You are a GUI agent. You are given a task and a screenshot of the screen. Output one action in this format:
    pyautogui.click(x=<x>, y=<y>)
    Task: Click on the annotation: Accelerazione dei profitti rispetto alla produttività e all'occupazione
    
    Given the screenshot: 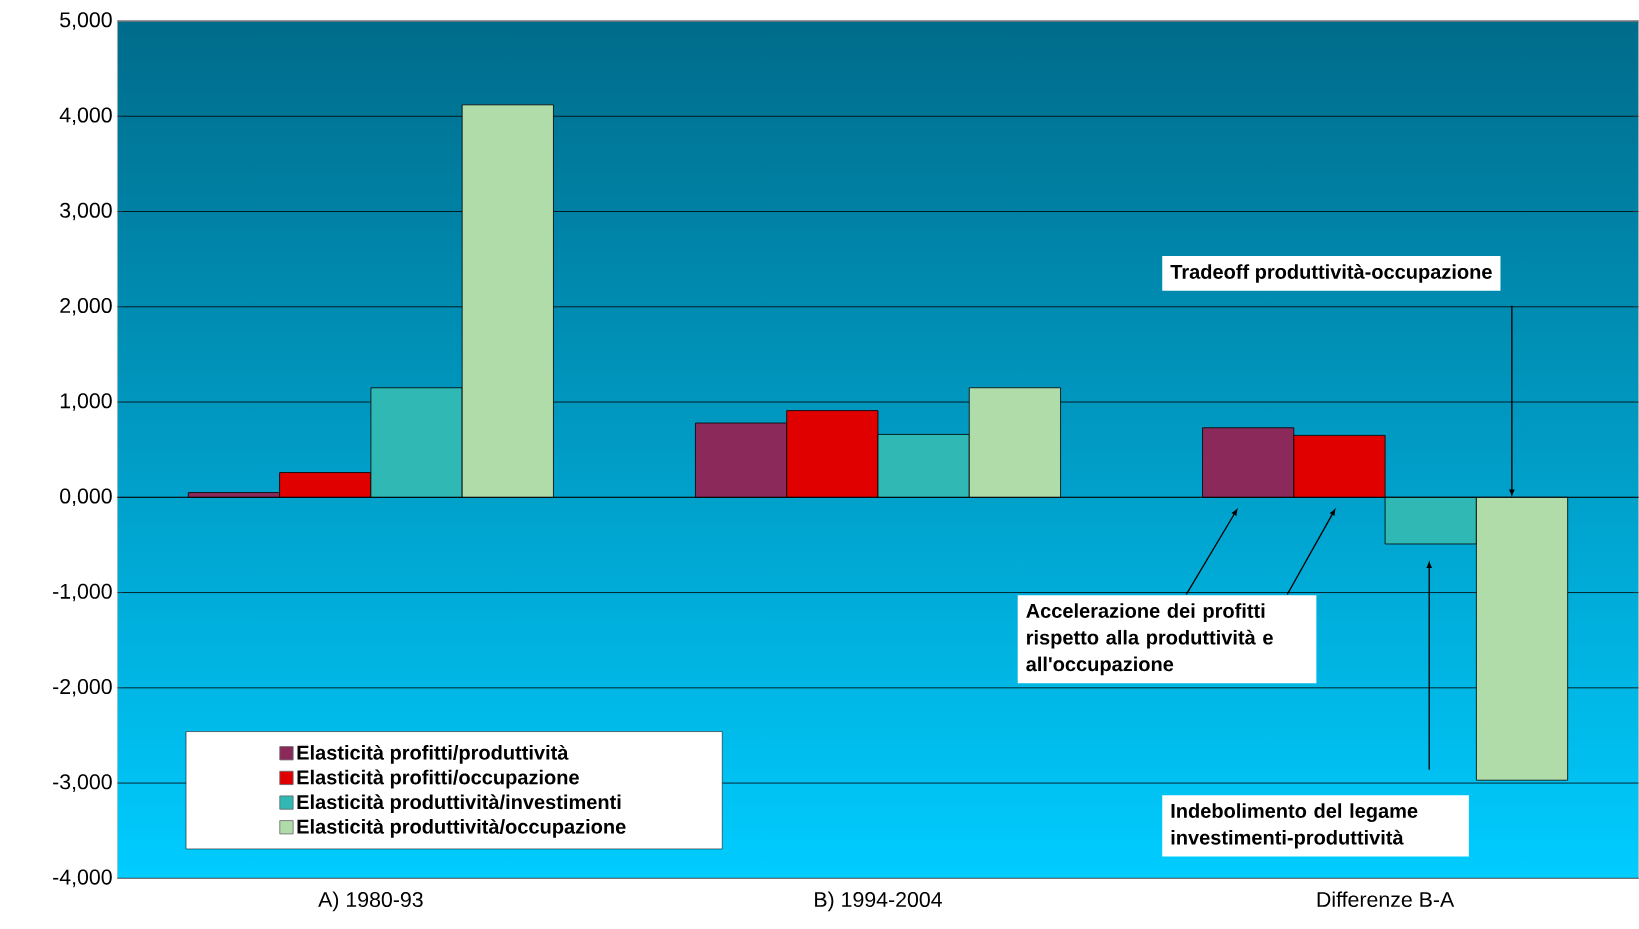 What is the action you would take?
    pyautogui.click(x=1149, y=639)
    